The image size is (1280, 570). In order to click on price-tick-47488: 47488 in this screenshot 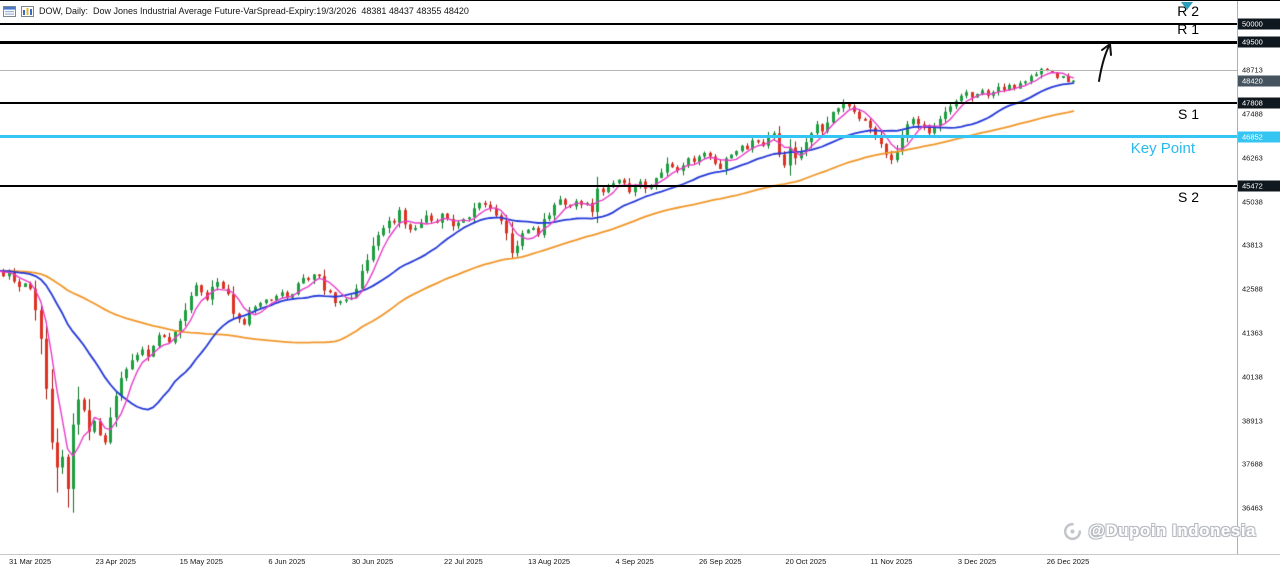, I will do `click(1252, 114)`.